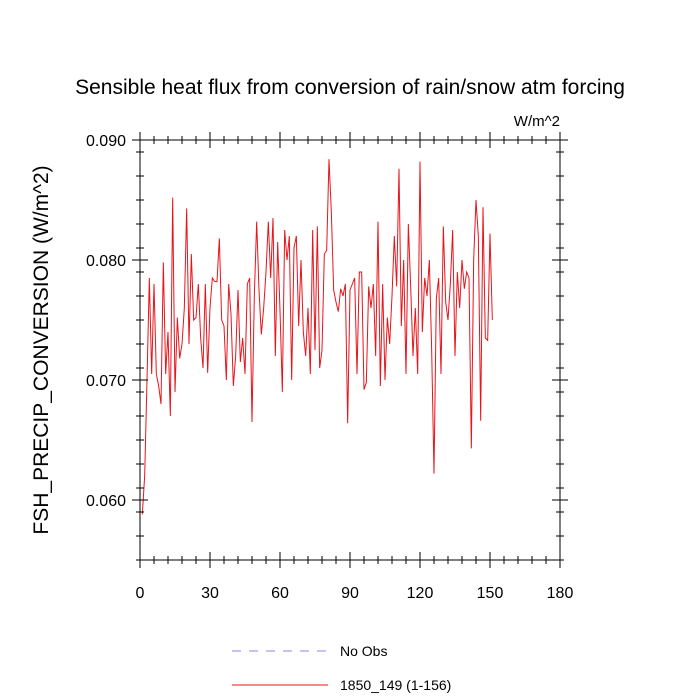 The image size is (700, 700). Describe the element at coordinates (560, 593) in the screenshot. I see `x-tick-label: 180` at that location.